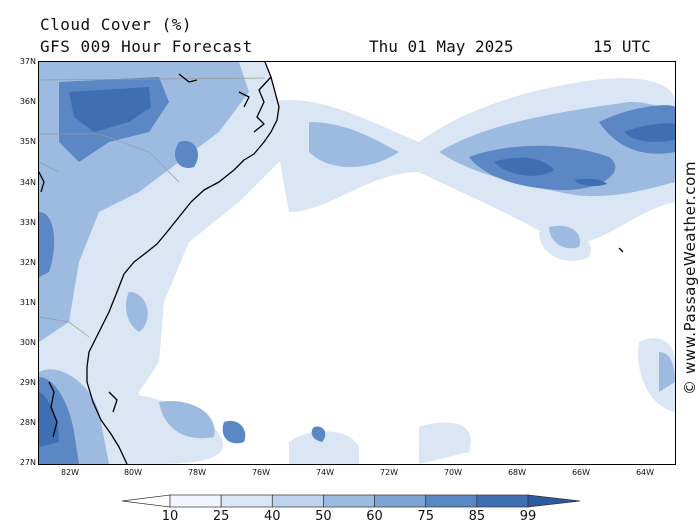 The width and height of the screenshot is (700, 525). What do you see at coordinates (374, 516) in the screenshot?
I see `scale-tick-label: 60` at bounding box center [374, 516].